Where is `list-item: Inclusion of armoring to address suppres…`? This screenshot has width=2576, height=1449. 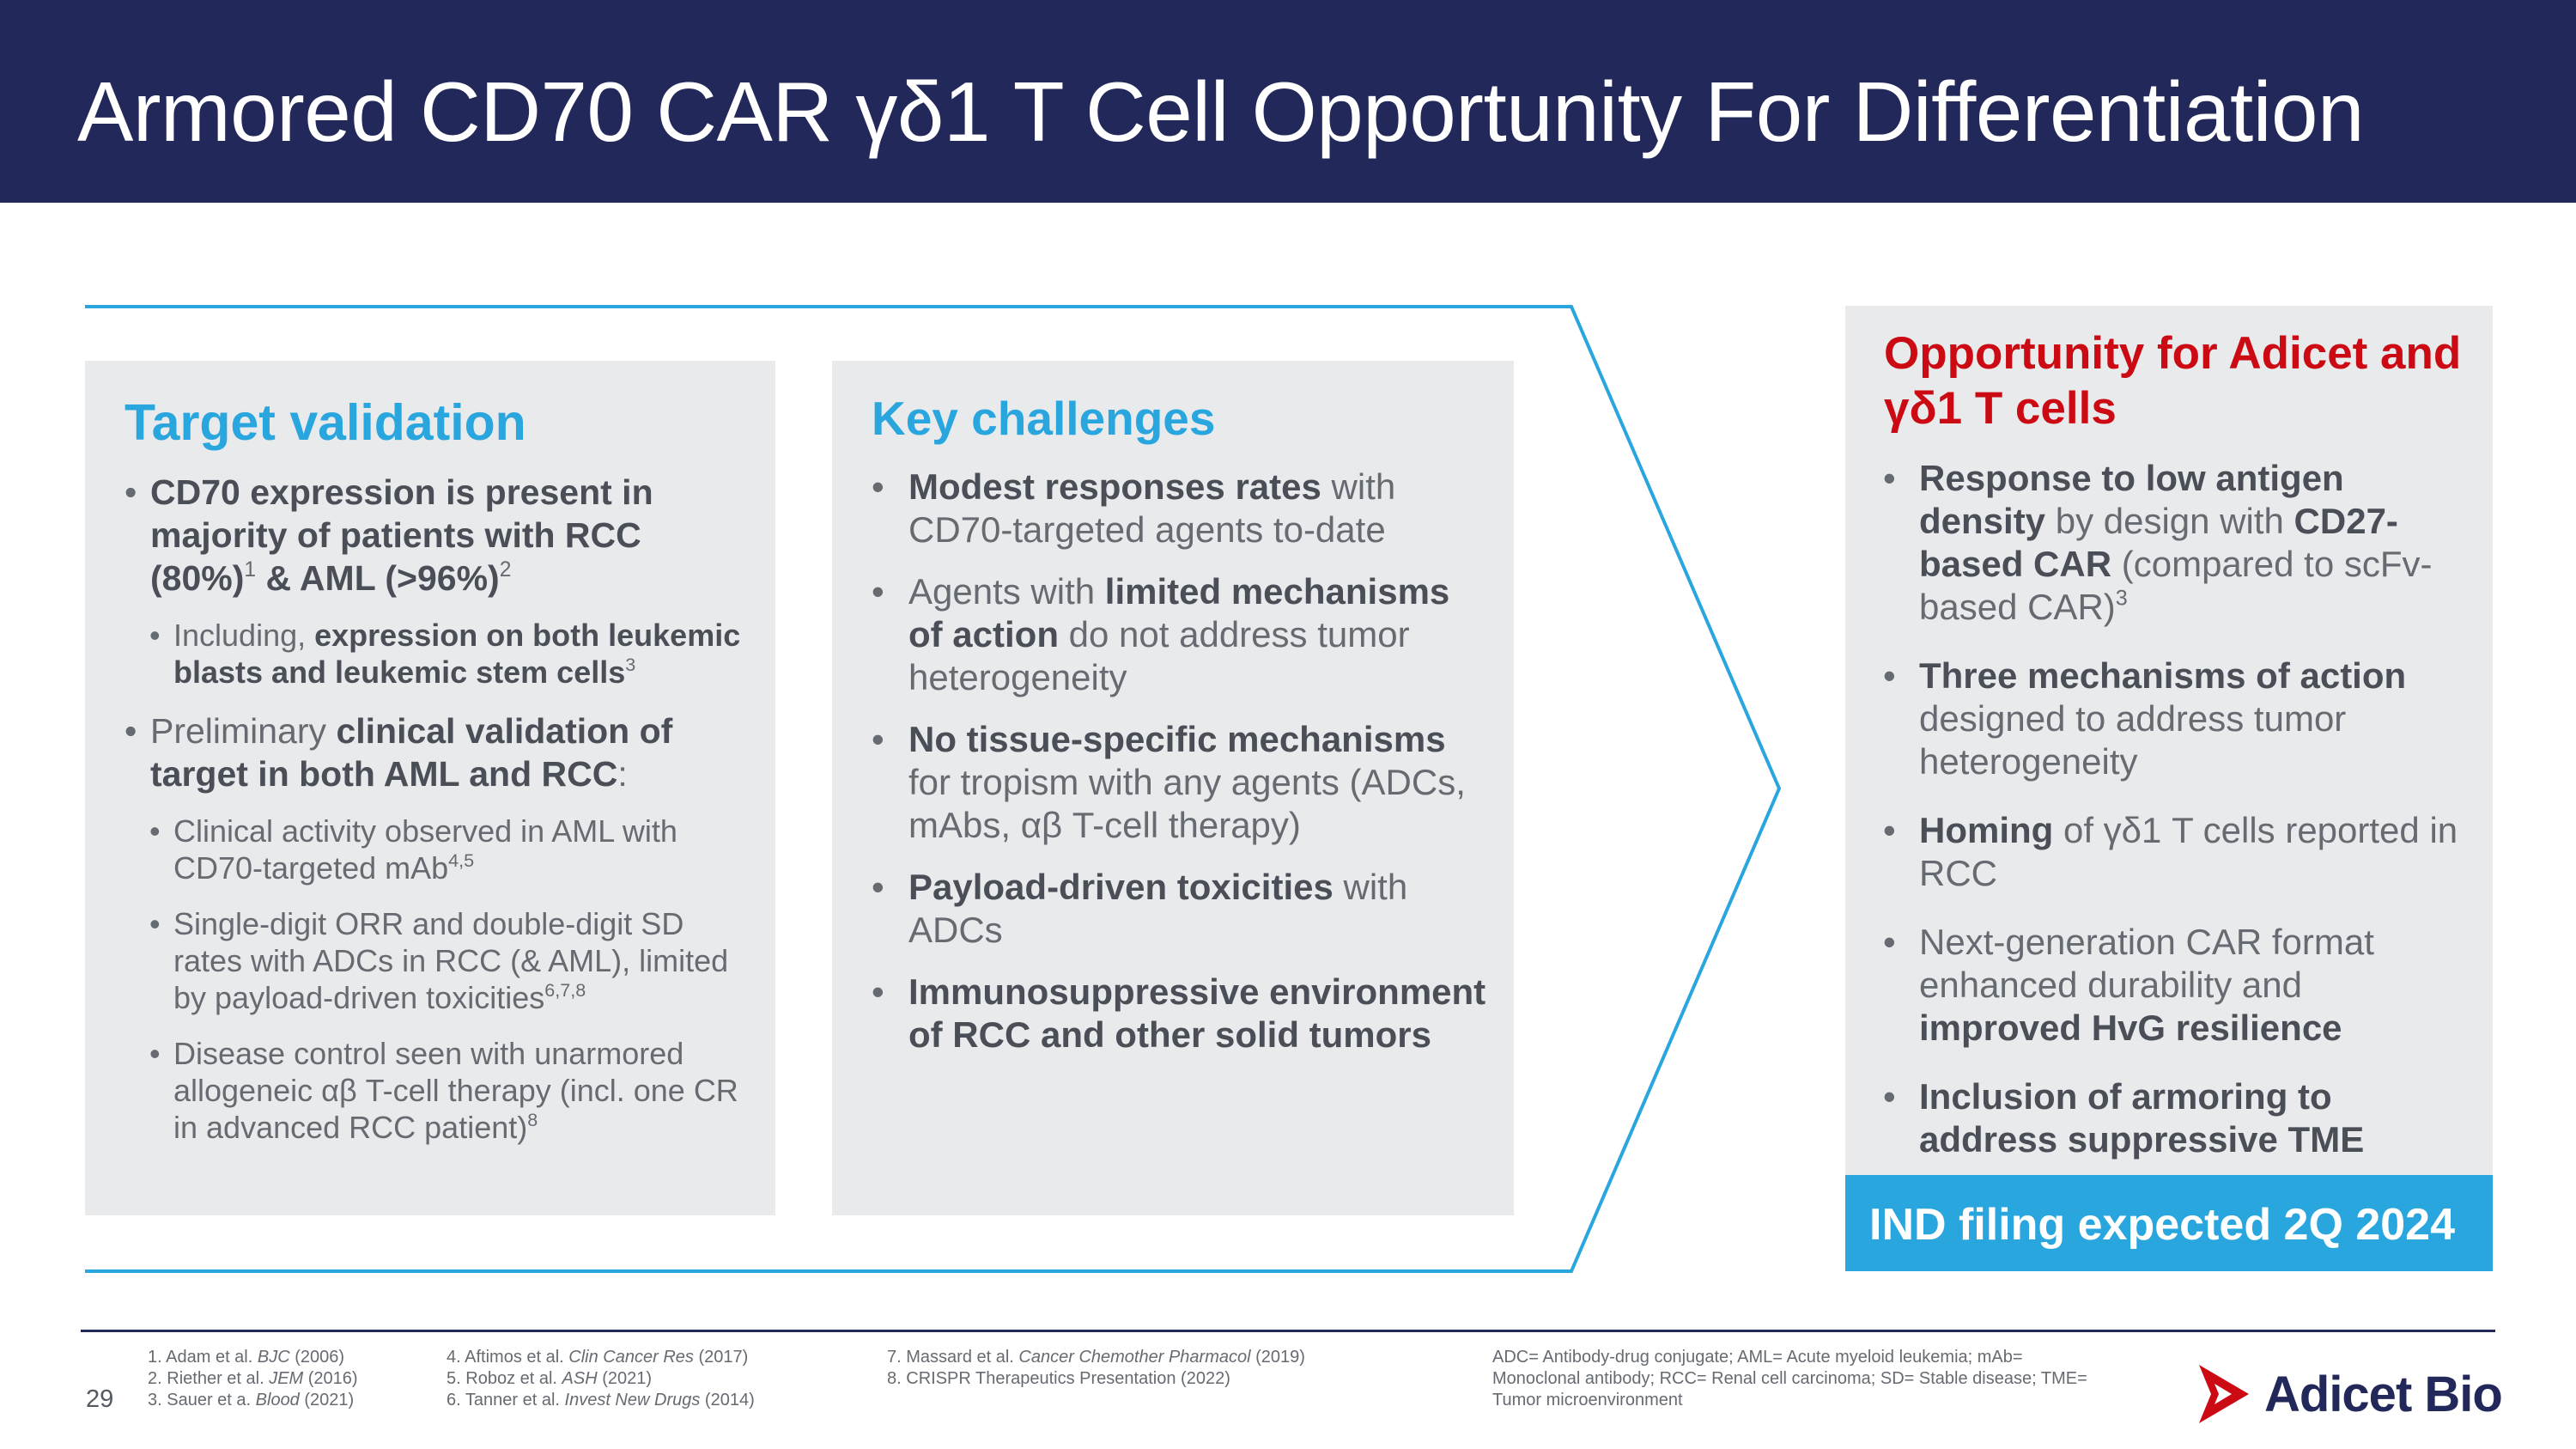 list-item: Inclusion of armoring to address suppres… is located at coordinates (2175, 1118).